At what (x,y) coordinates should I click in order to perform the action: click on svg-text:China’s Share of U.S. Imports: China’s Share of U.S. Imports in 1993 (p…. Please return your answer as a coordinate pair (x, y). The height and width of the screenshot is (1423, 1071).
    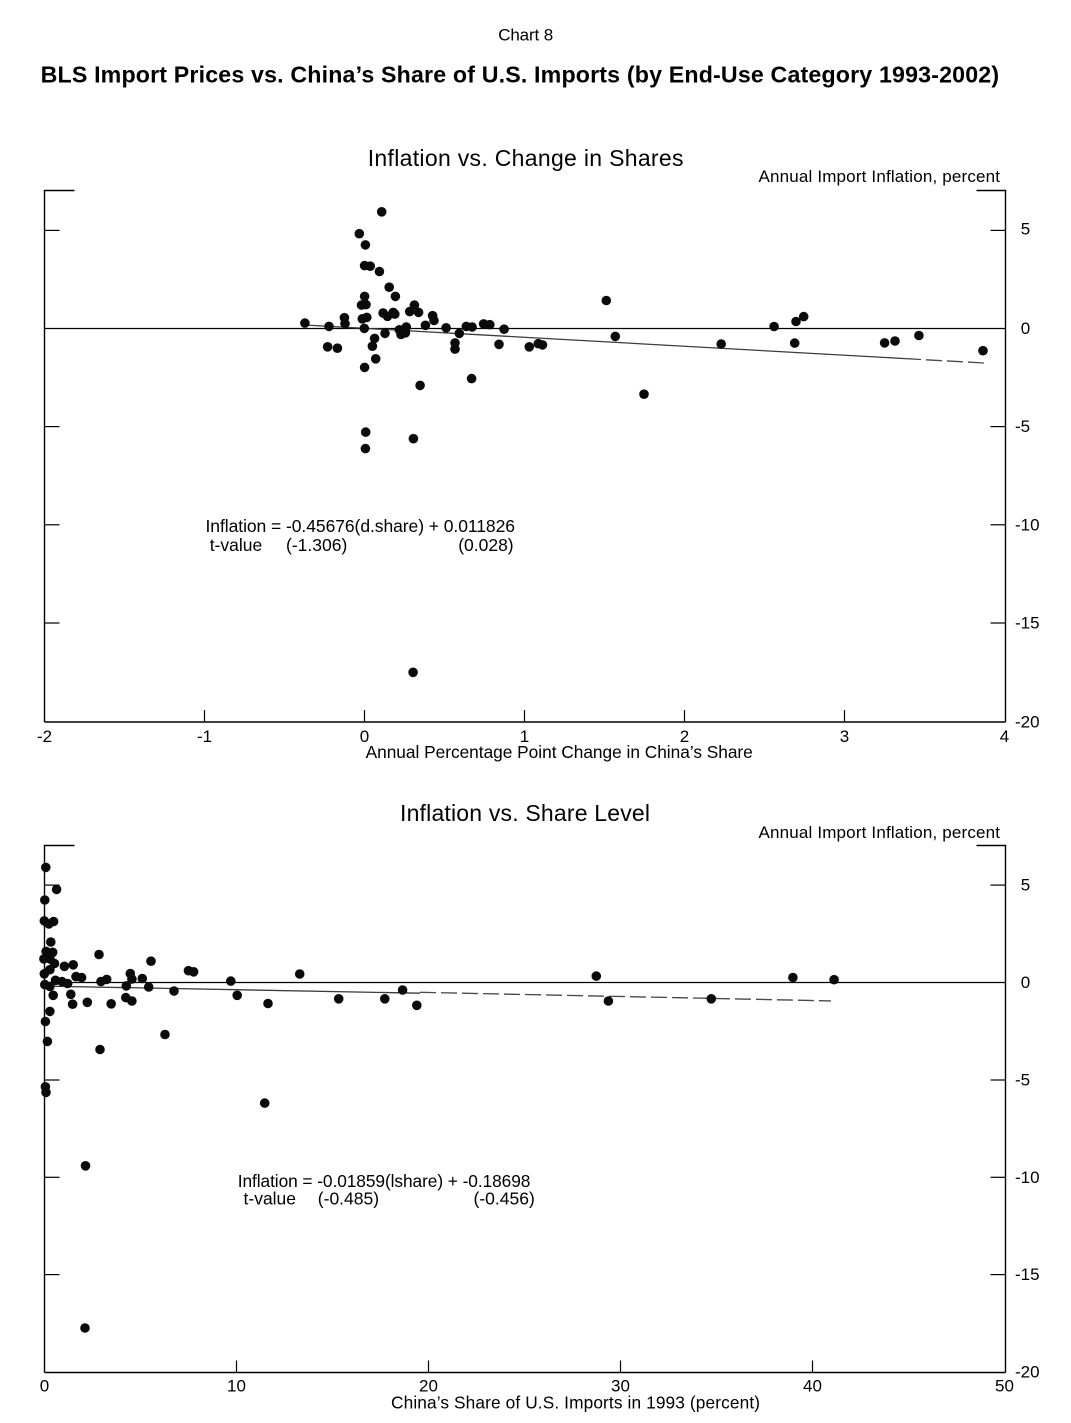
    Looking at the image, I should click on (575, 1403).